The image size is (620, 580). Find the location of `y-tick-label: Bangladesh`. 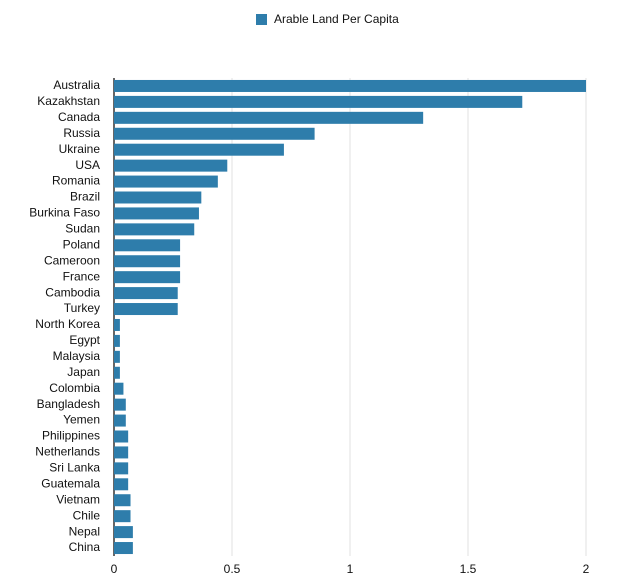

y-tick-label: Bangladesh is located at coordinates (68, 404).